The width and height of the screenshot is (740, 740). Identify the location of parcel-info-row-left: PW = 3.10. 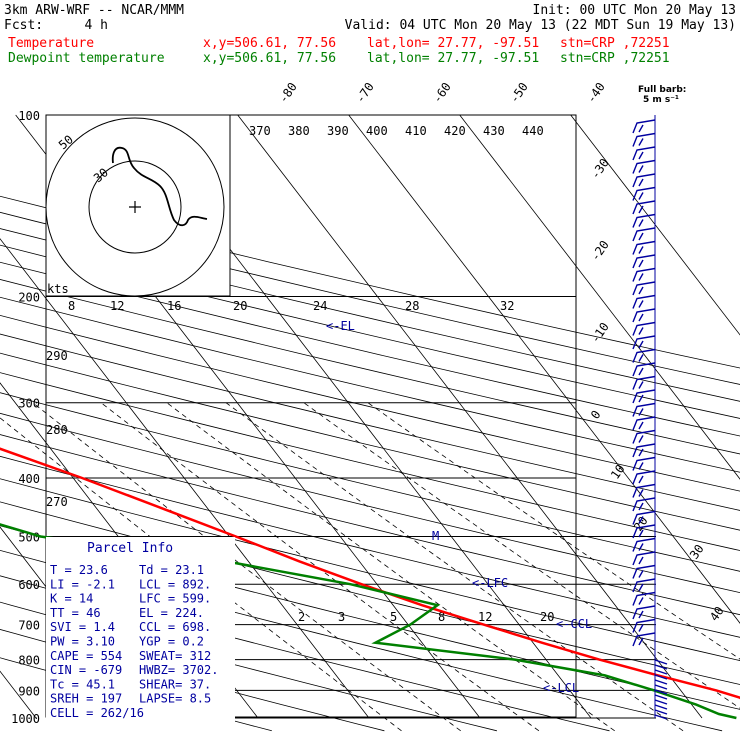
(82, 642).